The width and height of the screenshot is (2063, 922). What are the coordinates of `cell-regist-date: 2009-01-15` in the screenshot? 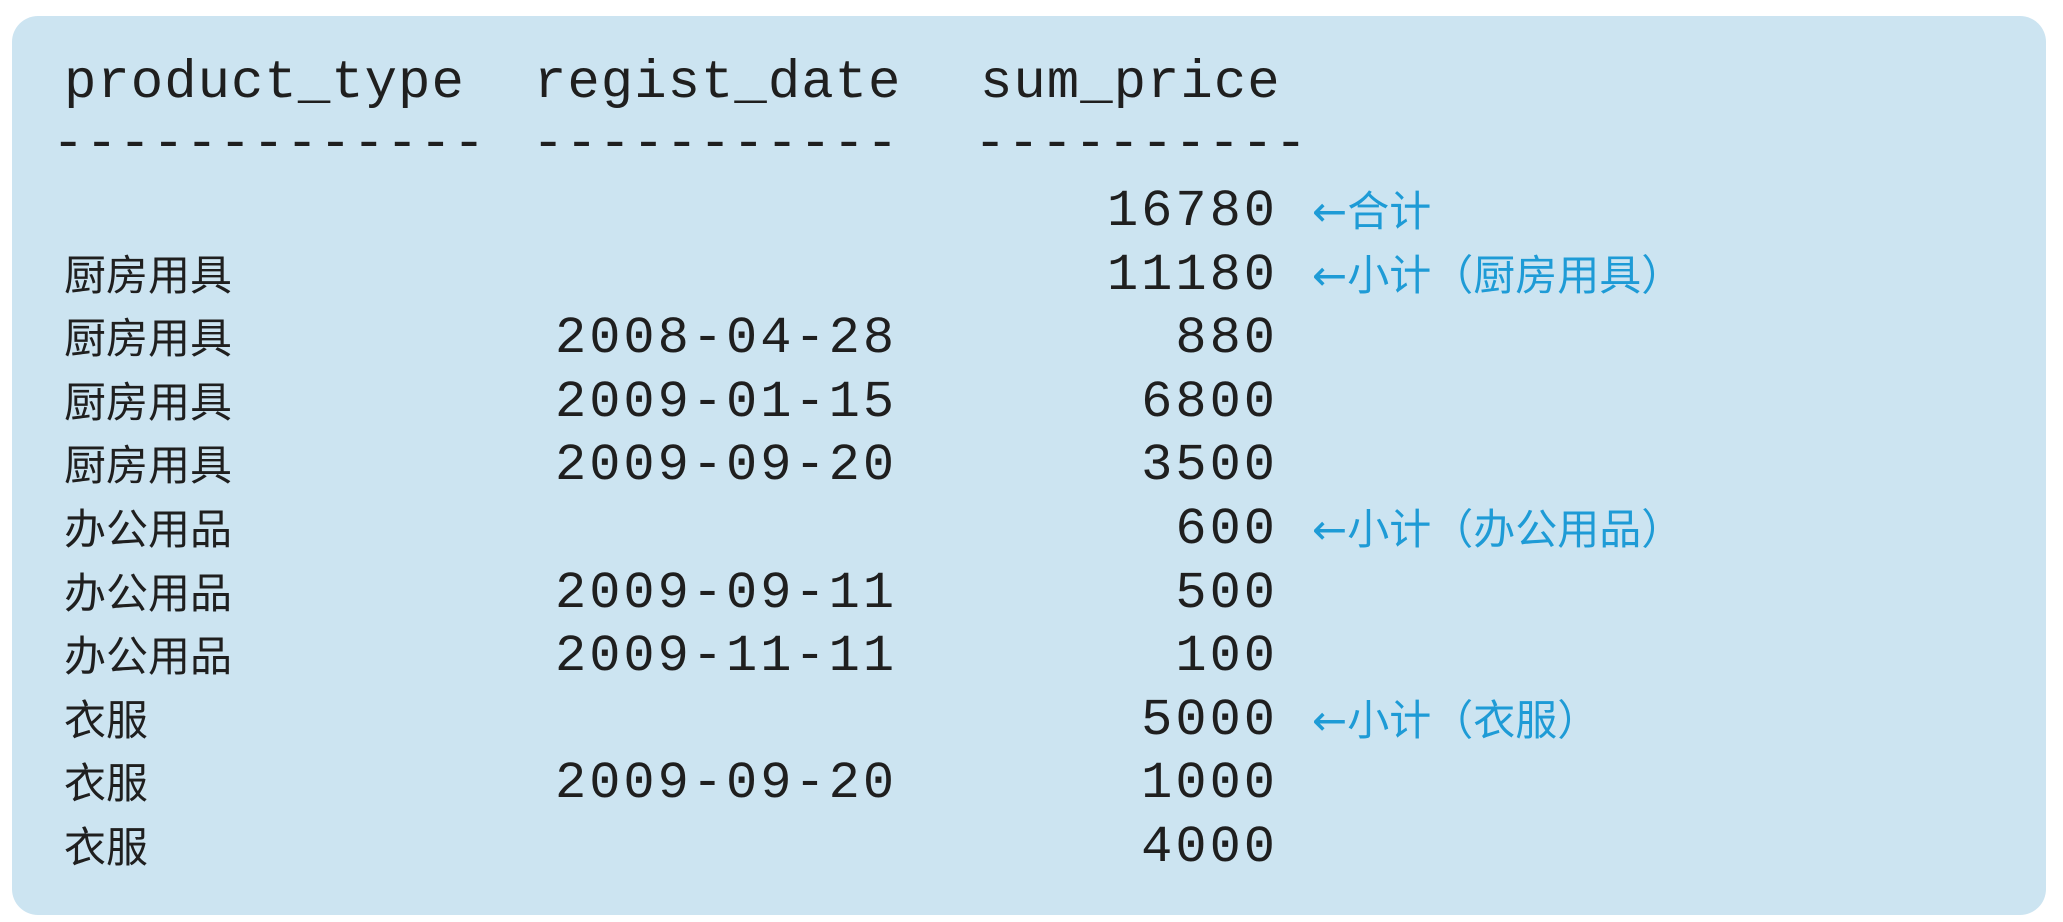 It's located at (726, 402).